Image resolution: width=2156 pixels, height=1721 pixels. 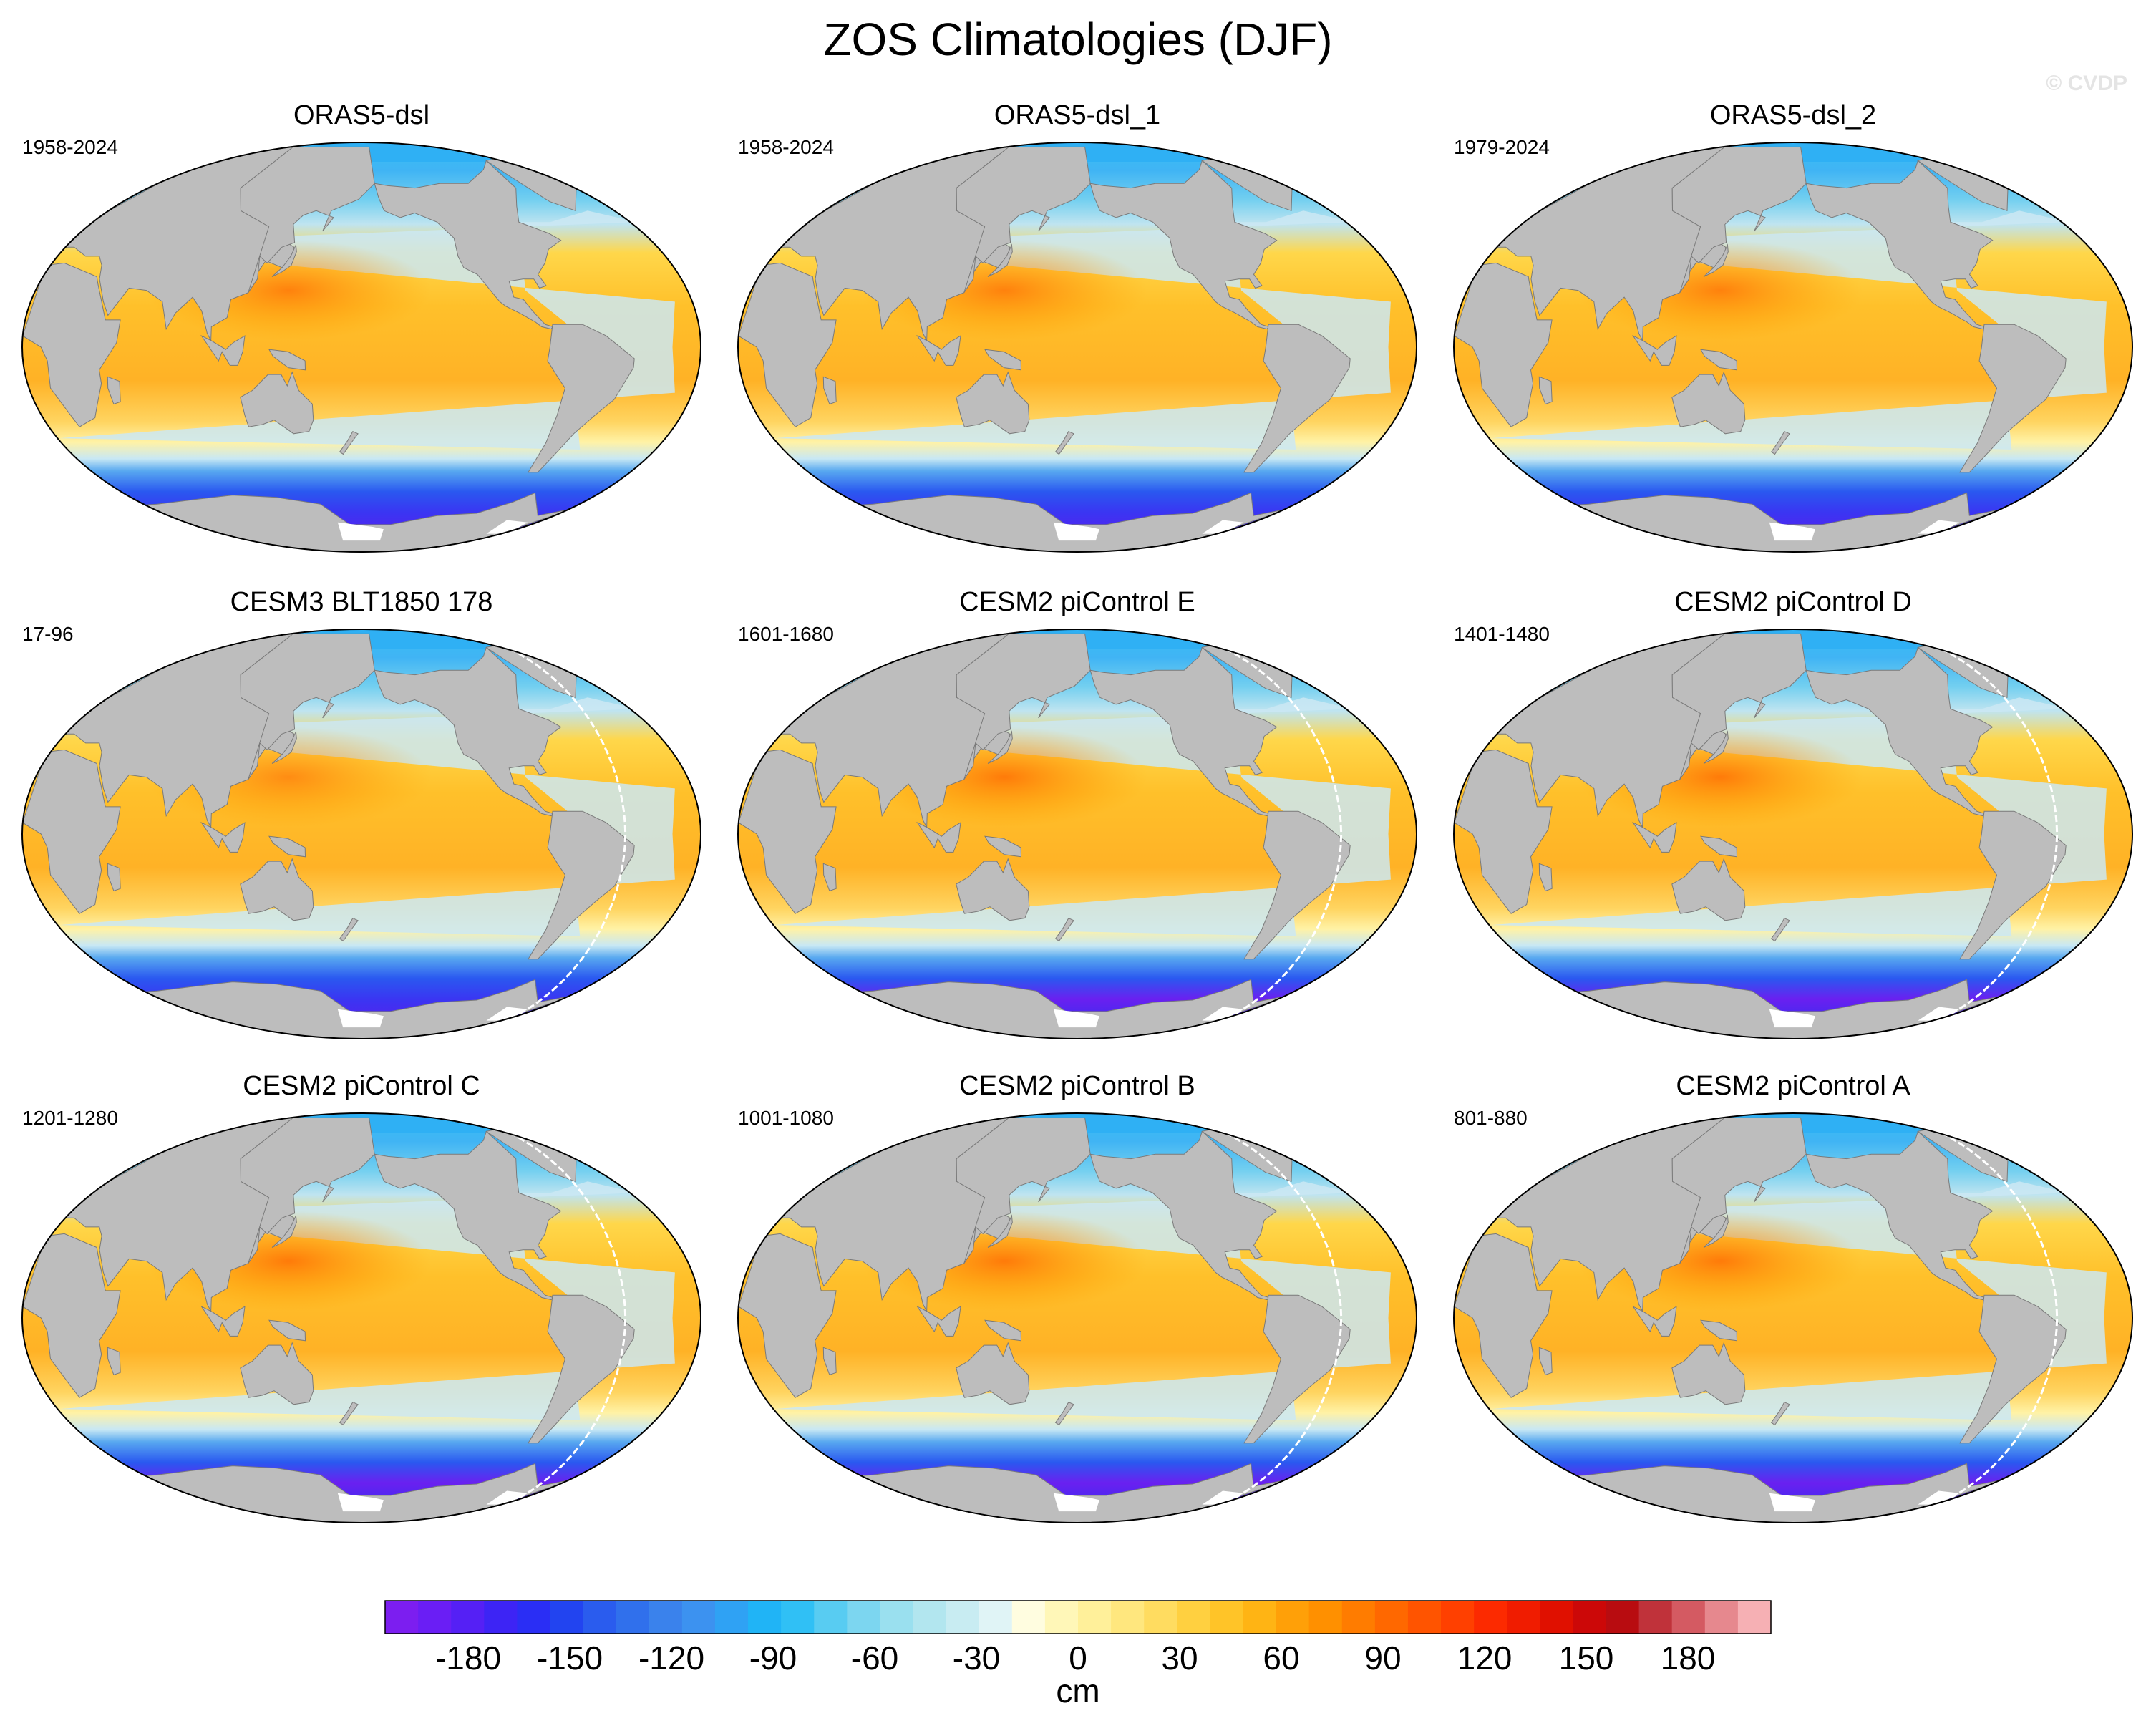 I want to click on colorbar-tick-label: -60, so click(x=874, y=1658).